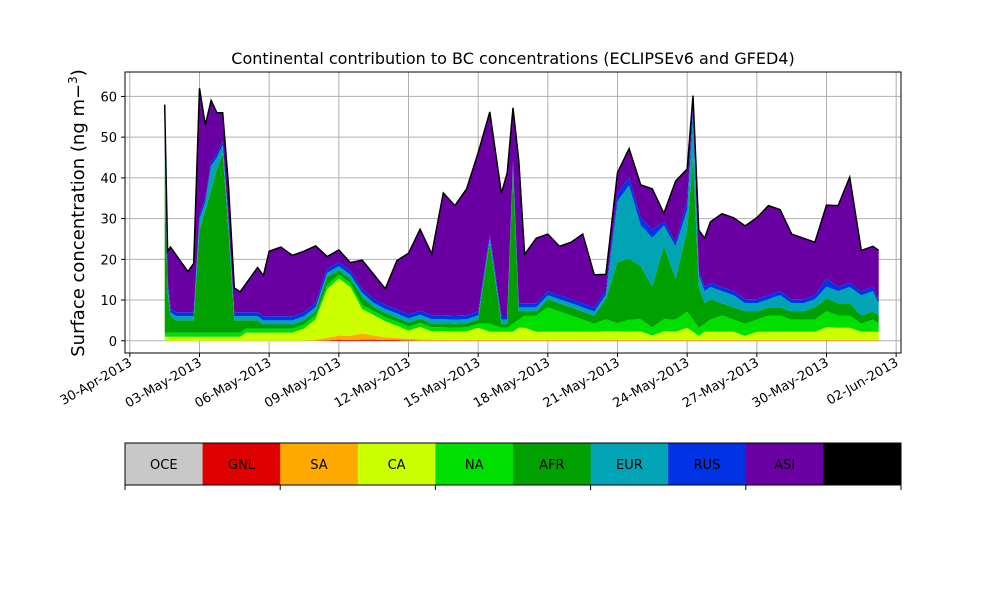  I want to click on colorbar-label: ASI, so click(784, 465).